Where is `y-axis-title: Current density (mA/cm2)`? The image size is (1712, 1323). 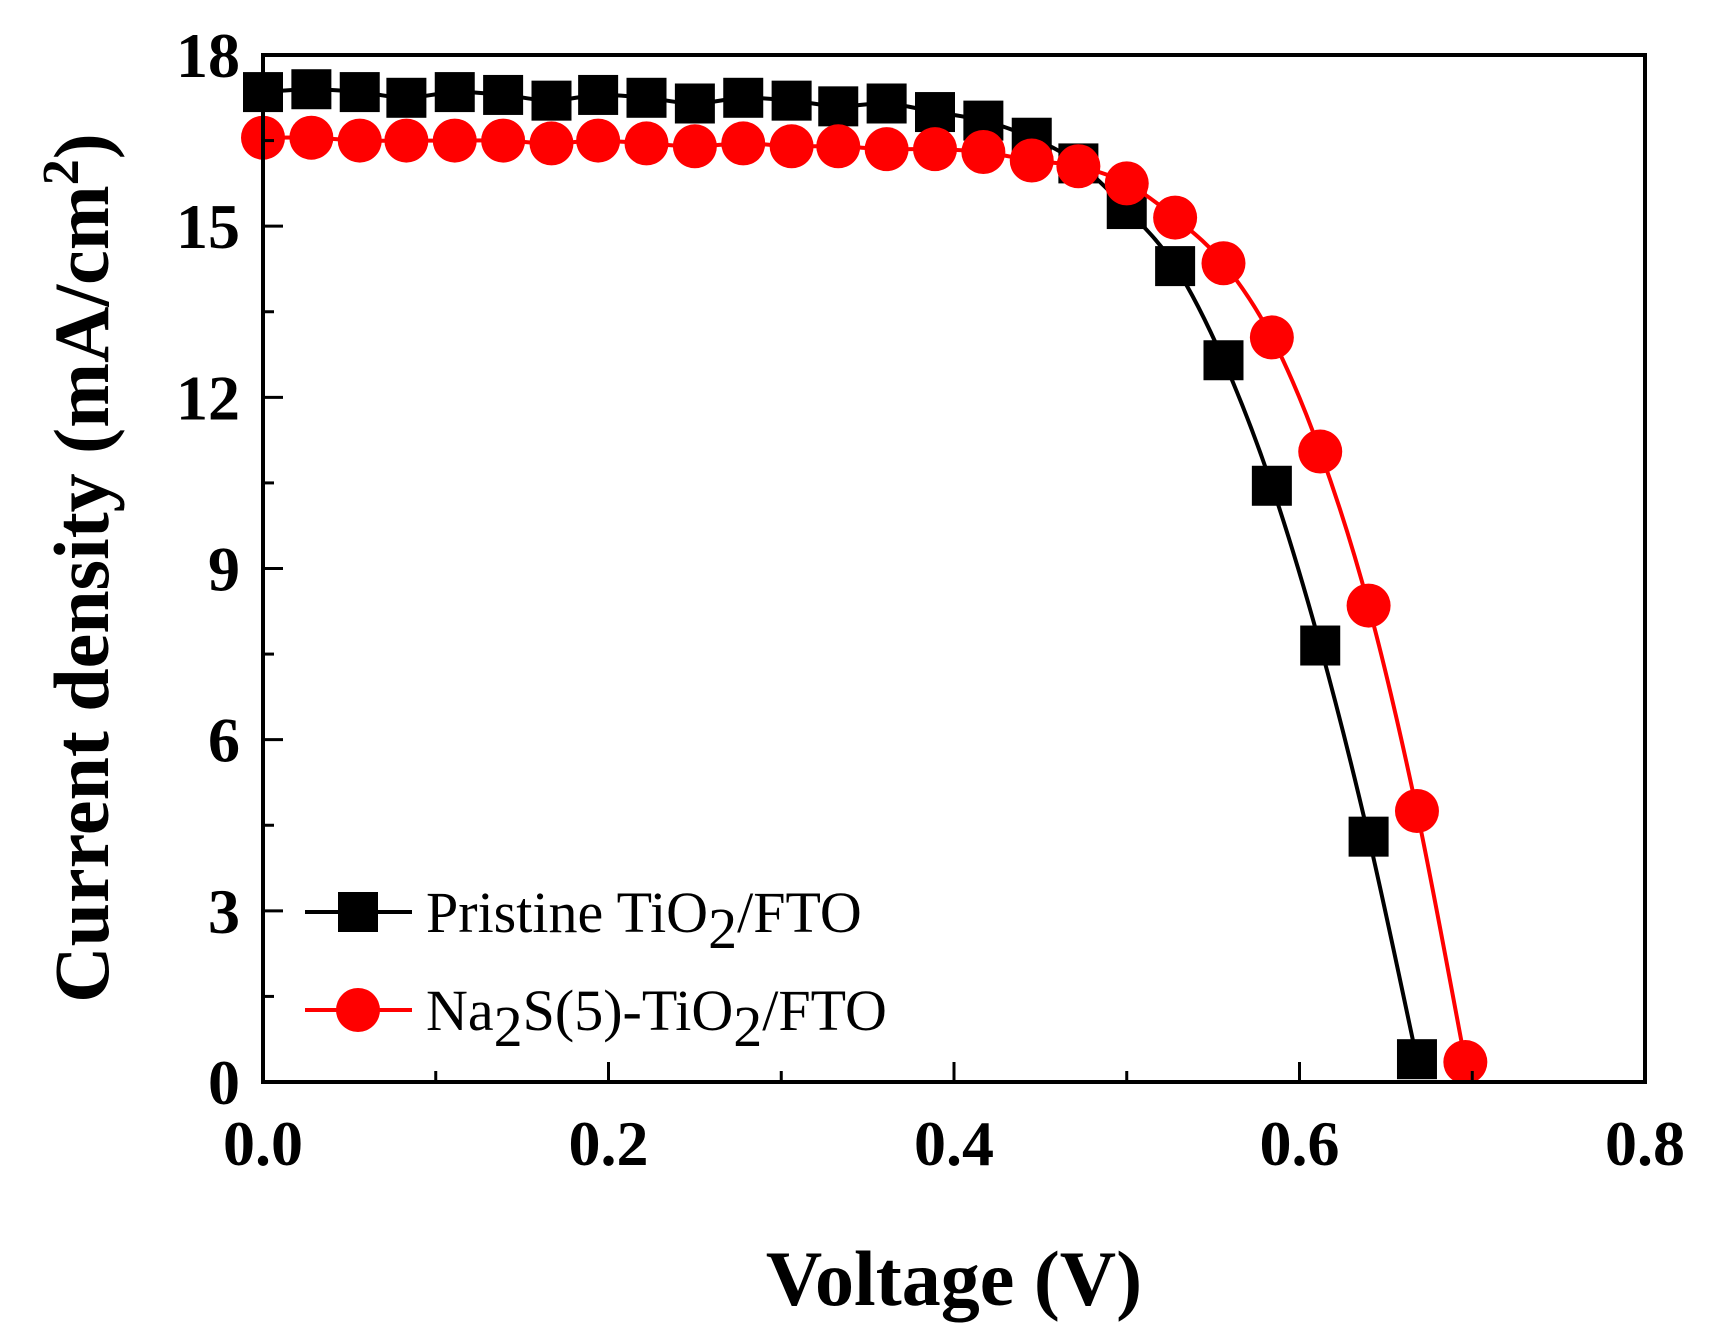
y-axis-title: Current density (mA/cm2) is located at coordinates (79, 567).